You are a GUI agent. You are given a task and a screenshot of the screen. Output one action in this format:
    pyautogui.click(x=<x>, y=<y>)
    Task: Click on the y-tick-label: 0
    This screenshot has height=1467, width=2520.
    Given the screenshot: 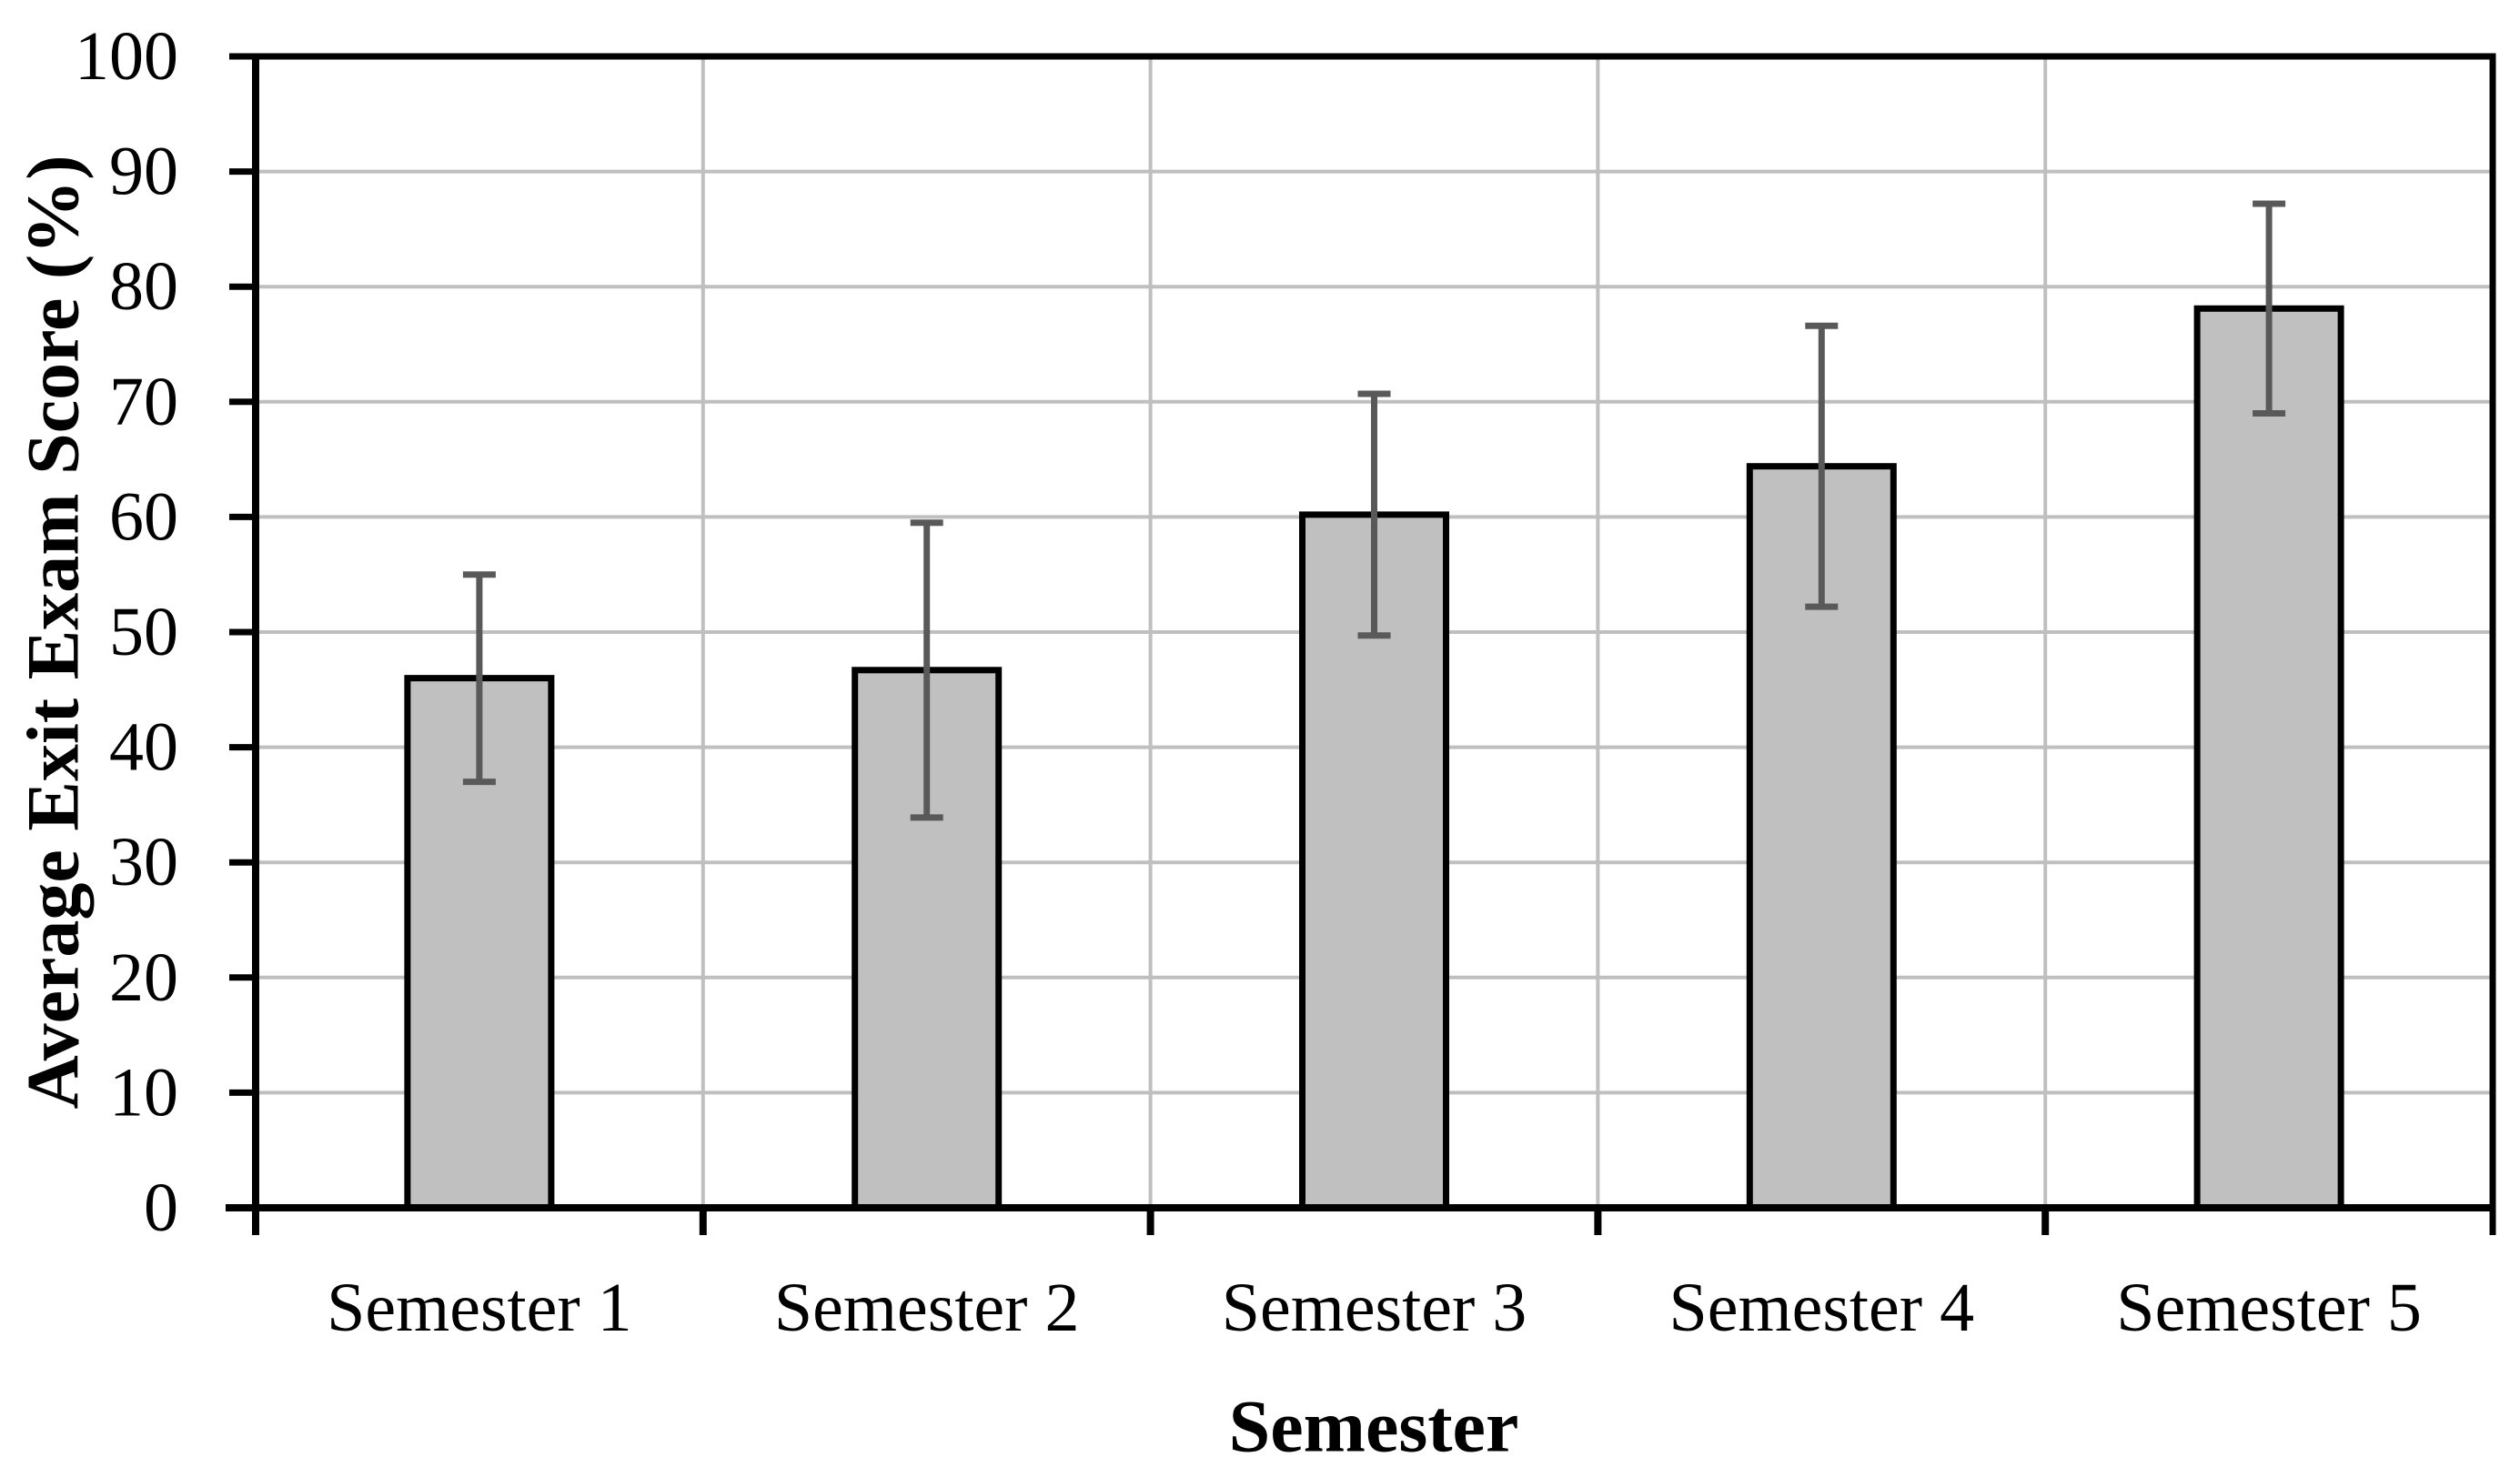 What is the action you would take?
    pyautogui.click(x=161, y=1208)
    